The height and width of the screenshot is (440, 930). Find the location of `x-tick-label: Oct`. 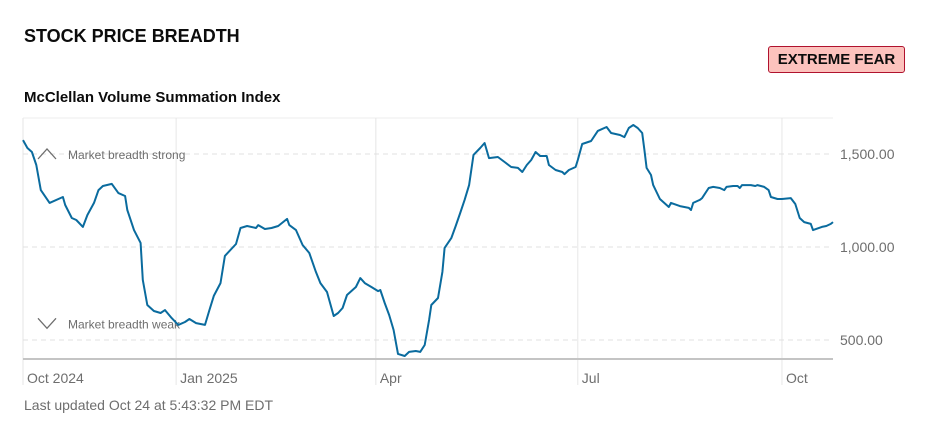

x-tick-label: Oct is located at coordinates (797, 378).